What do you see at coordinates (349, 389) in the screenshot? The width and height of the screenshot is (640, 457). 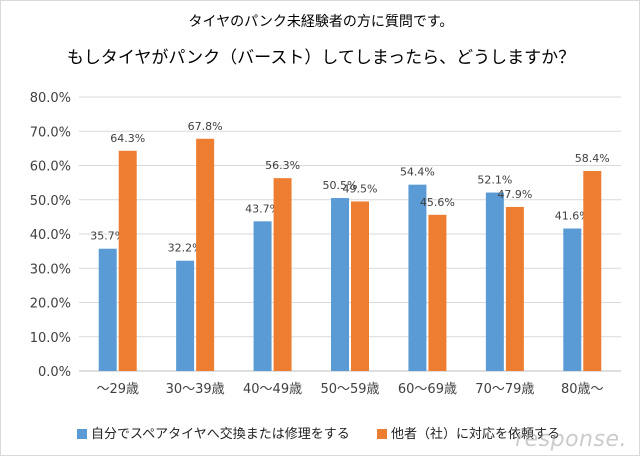 I see `x-tick-label: 50～59歳` at bounding box center [349, 389].